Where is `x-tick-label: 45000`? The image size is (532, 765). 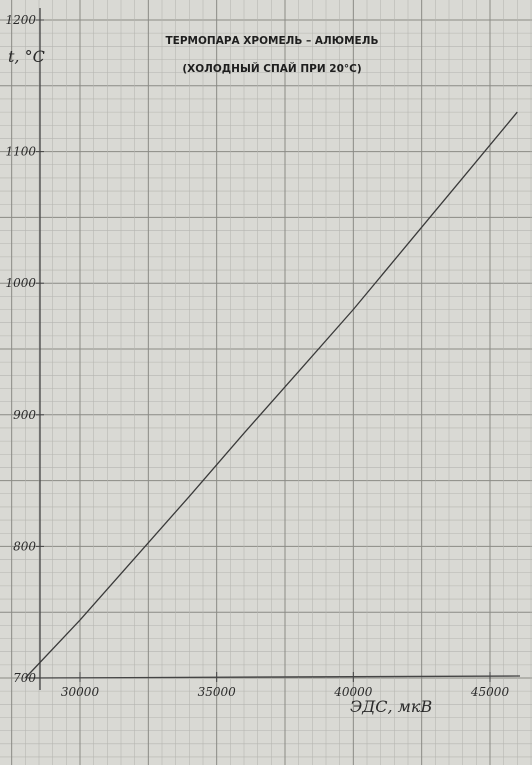
x-tick-label: 45000 is located at coordinates (490, 692).